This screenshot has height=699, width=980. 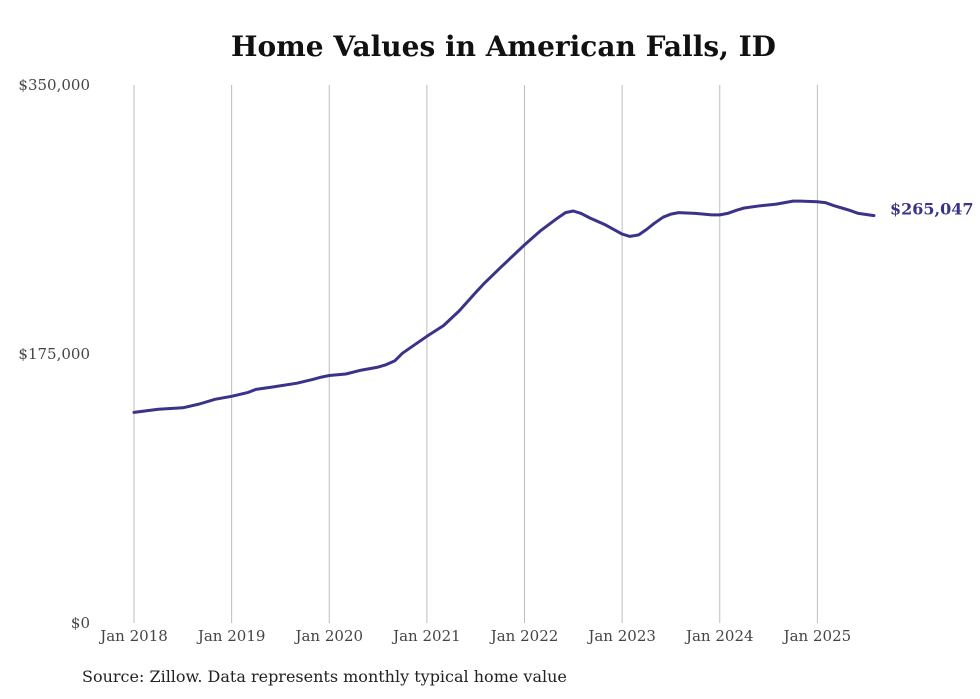 I want to click on x-tick-label: Jan 2025, so click(x=817, y=636).